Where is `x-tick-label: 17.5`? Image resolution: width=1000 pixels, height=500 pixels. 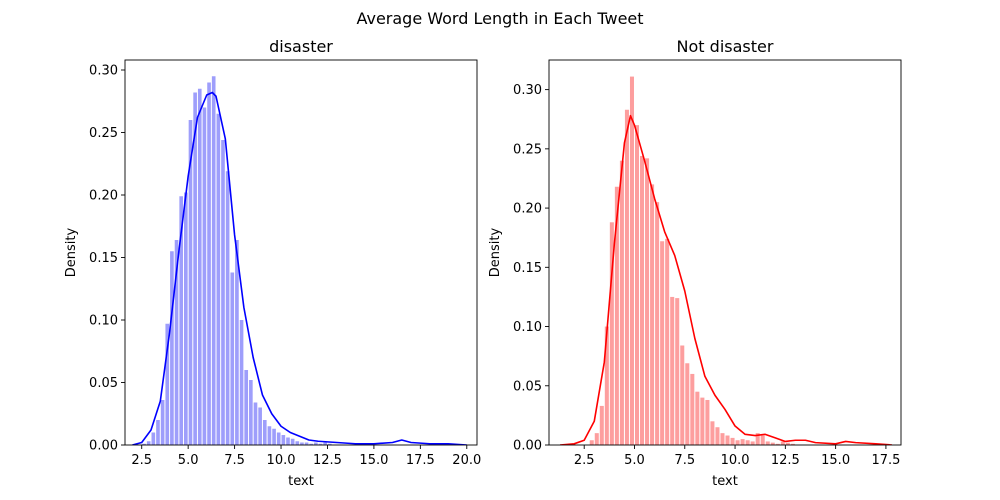 x-tick-label: 17.5 is located at coordinates (885, 460).